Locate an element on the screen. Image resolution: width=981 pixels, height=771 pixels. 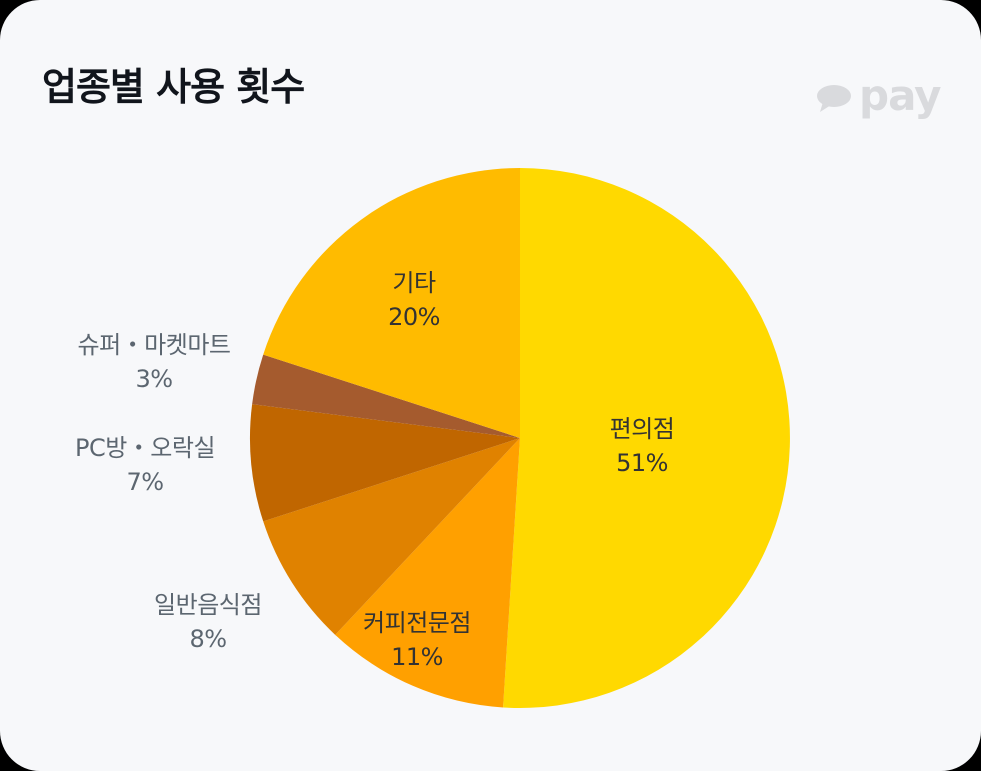
pie-slice-other is located at coordinates (391, 303).